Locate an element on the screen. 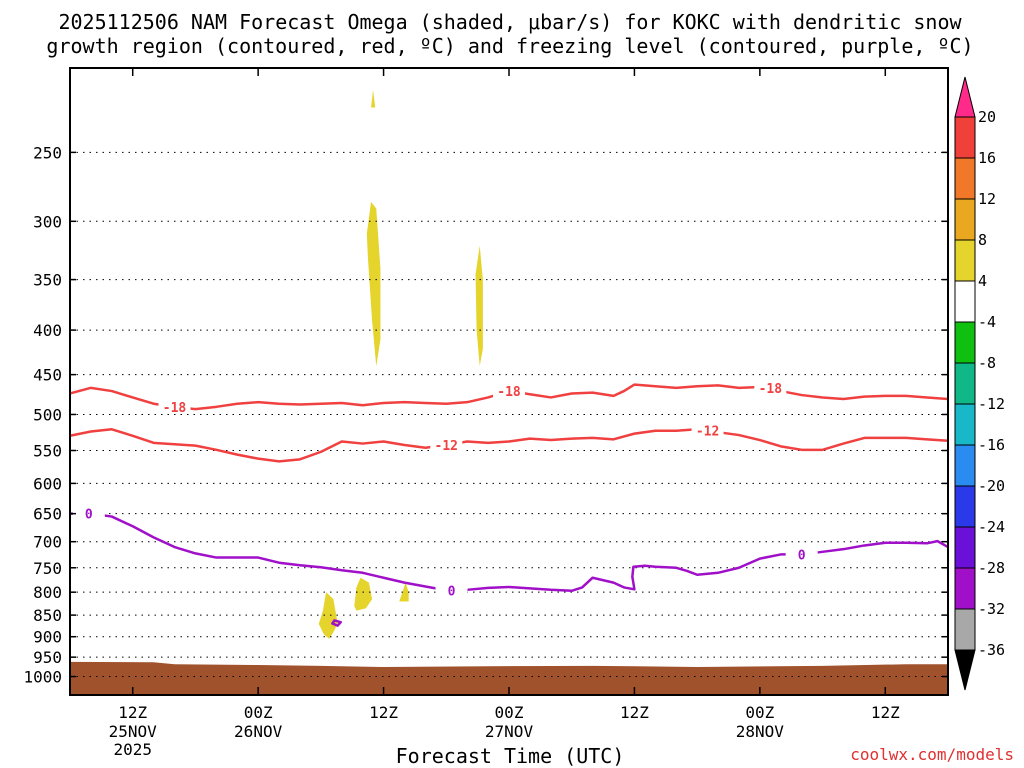  omega-plume-mid is located at coordinates (373, 284).